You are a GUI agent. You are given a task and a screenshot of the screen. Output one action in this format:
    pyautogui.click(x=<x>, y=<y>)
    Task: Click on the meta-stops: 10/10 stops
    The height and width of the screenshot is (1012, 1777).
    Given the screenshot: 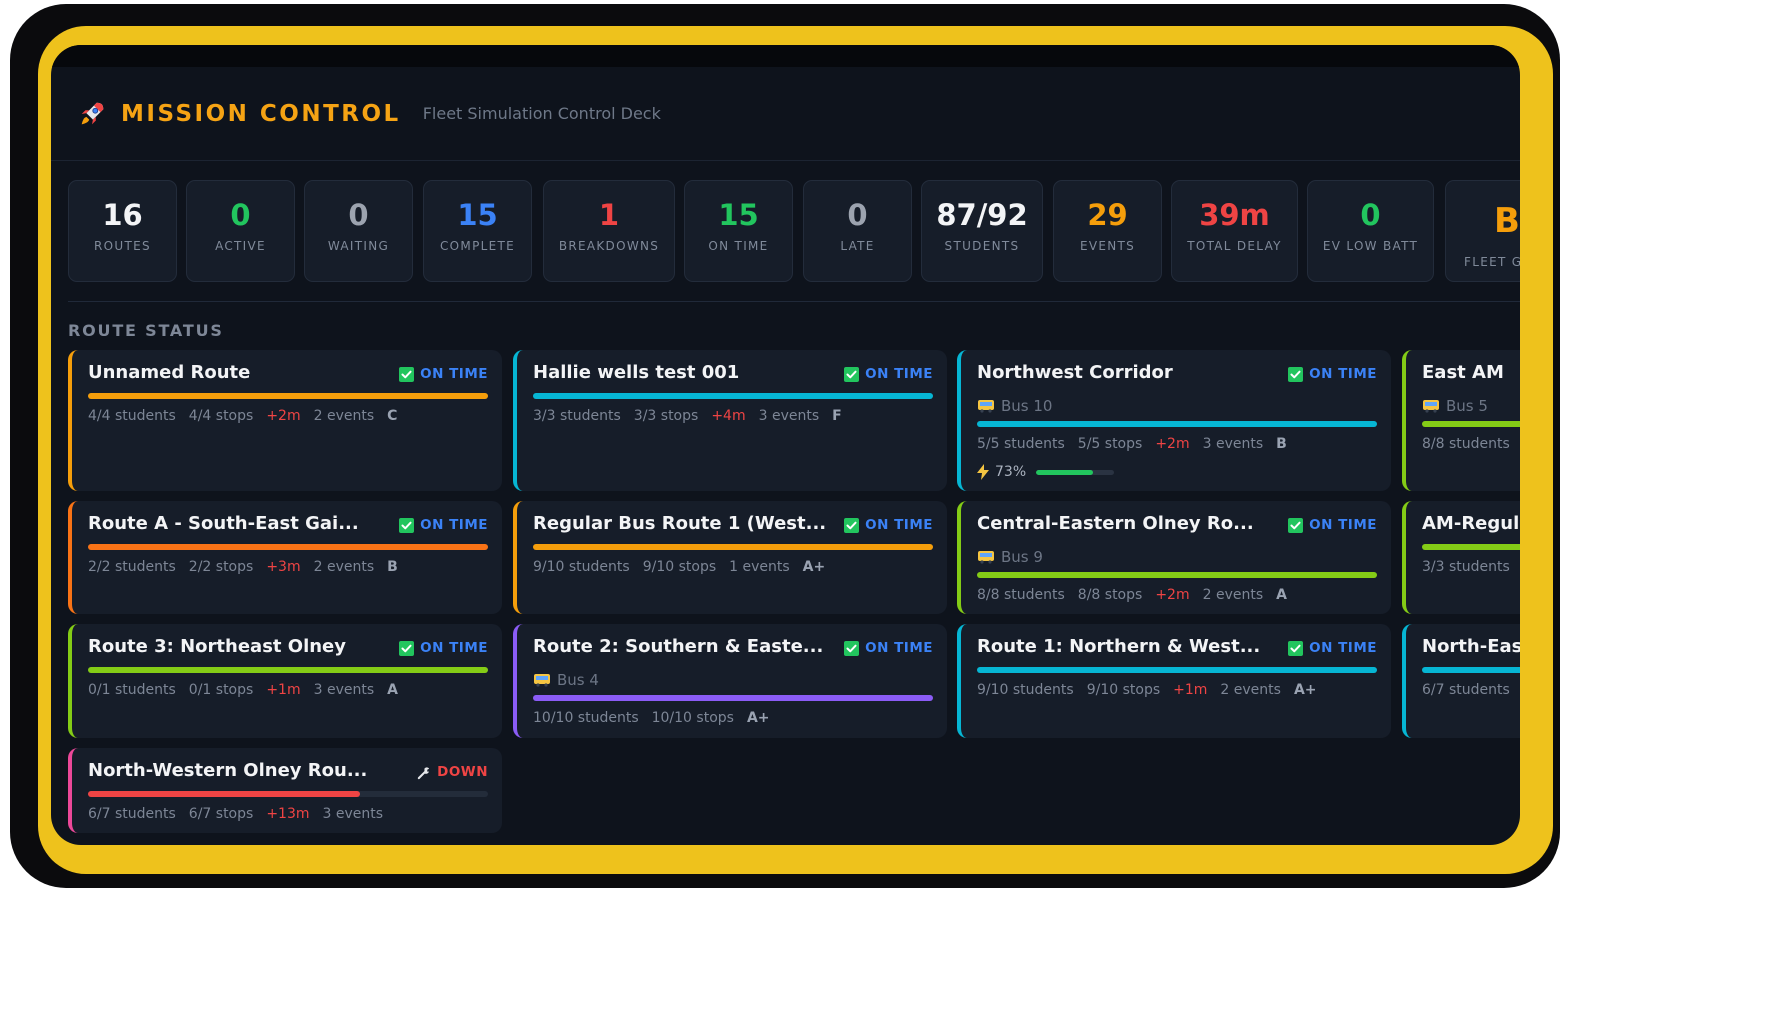 What is the action you would take?
    pyautogui.click(x=692, y=718)
    